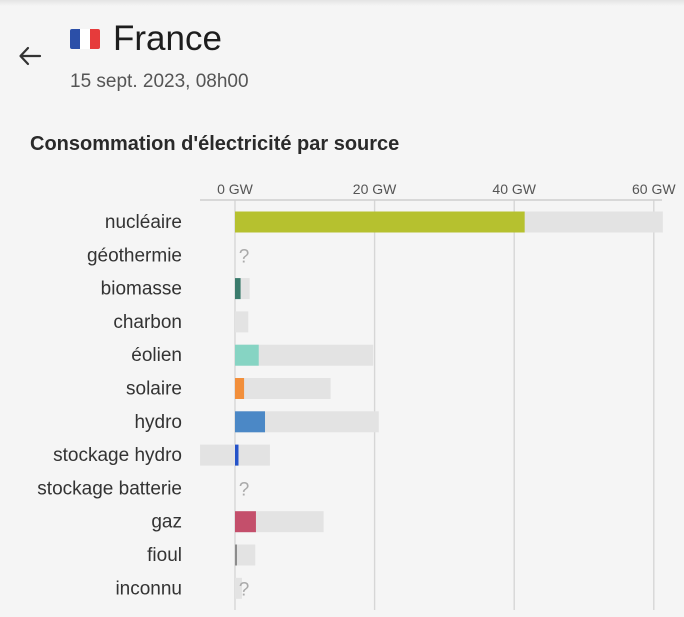 The image size is (684, 617). I want to click on arrow-left-icon, so click(30, 56).